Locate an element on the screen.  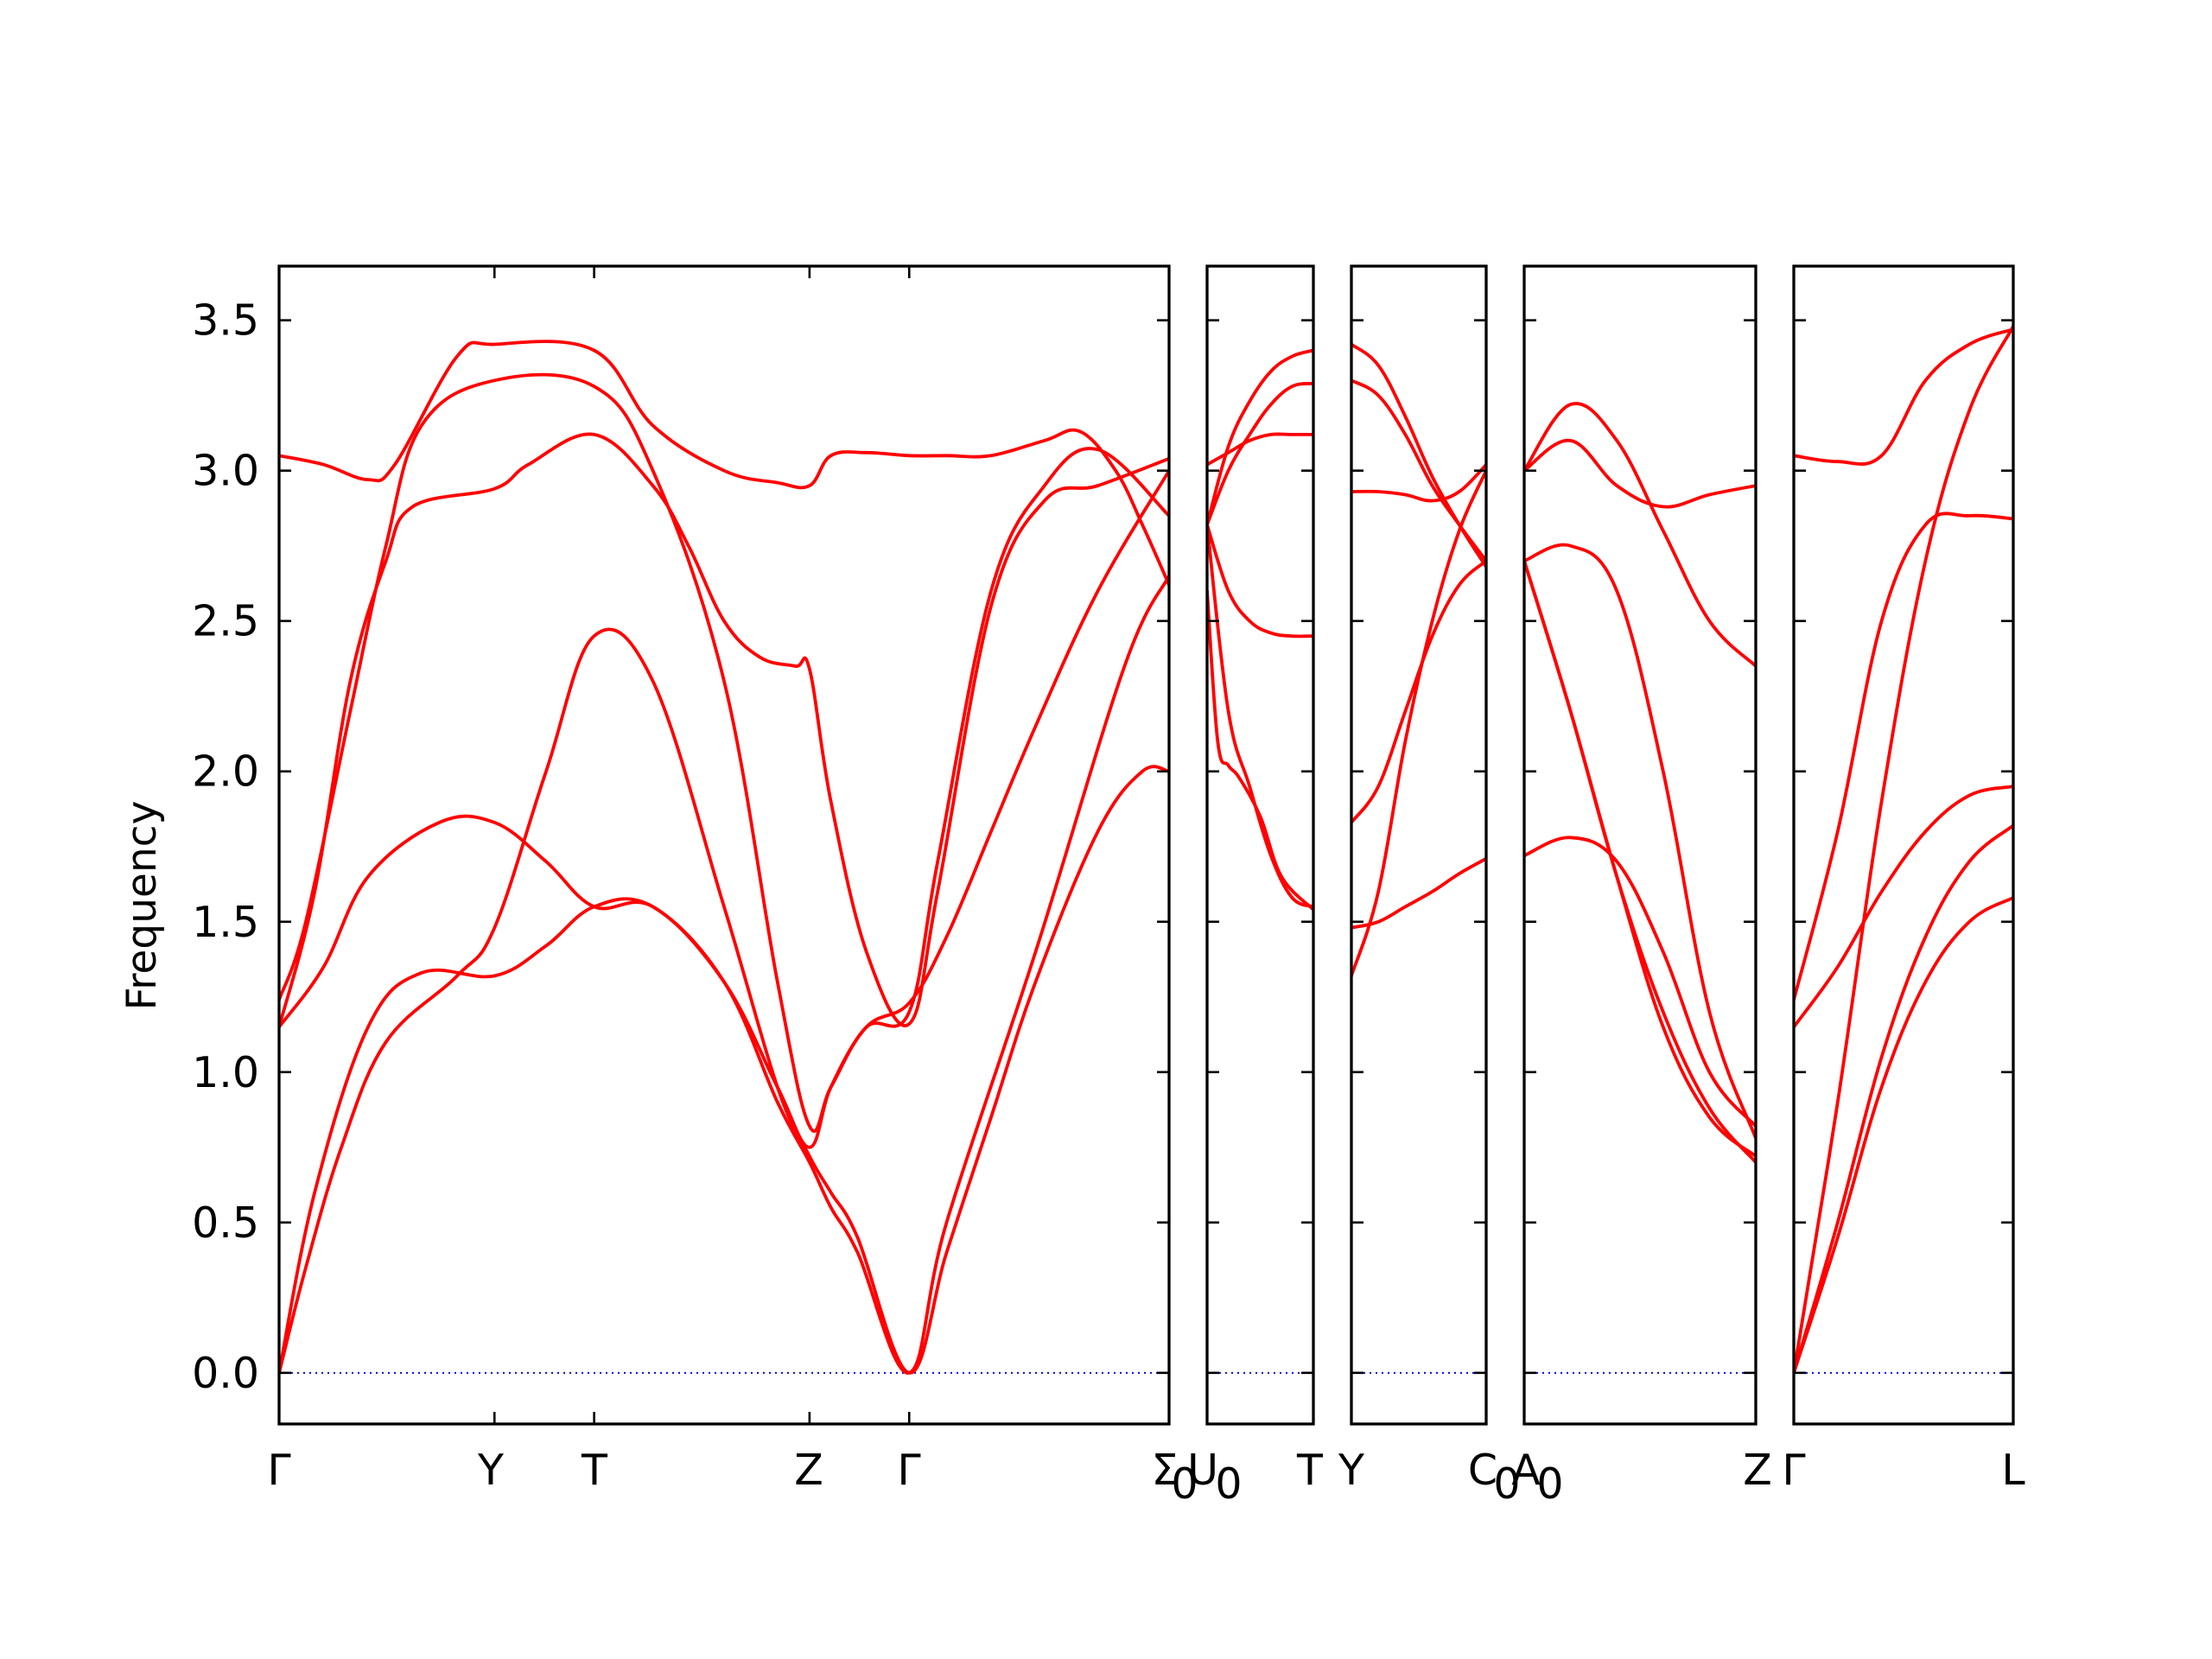
y-tick-label: 3.5 is located at coordinates (225, 321).